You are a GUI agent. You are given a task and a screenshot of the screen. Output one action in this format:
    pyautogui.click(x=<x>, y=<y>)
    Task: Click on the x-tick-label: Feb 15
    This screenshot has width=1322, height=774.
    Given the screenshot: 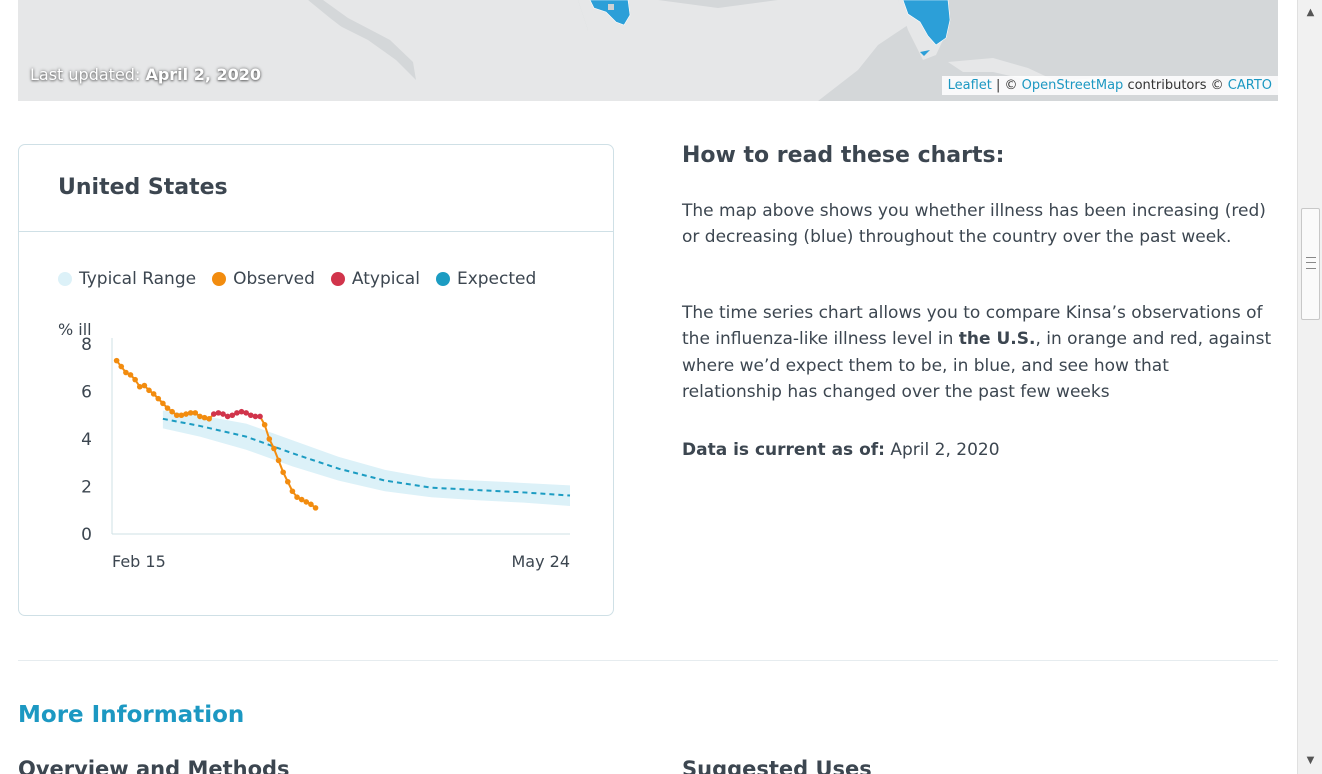 What is the action you would take?
    pyautogui.click(x=139, y=561)
    